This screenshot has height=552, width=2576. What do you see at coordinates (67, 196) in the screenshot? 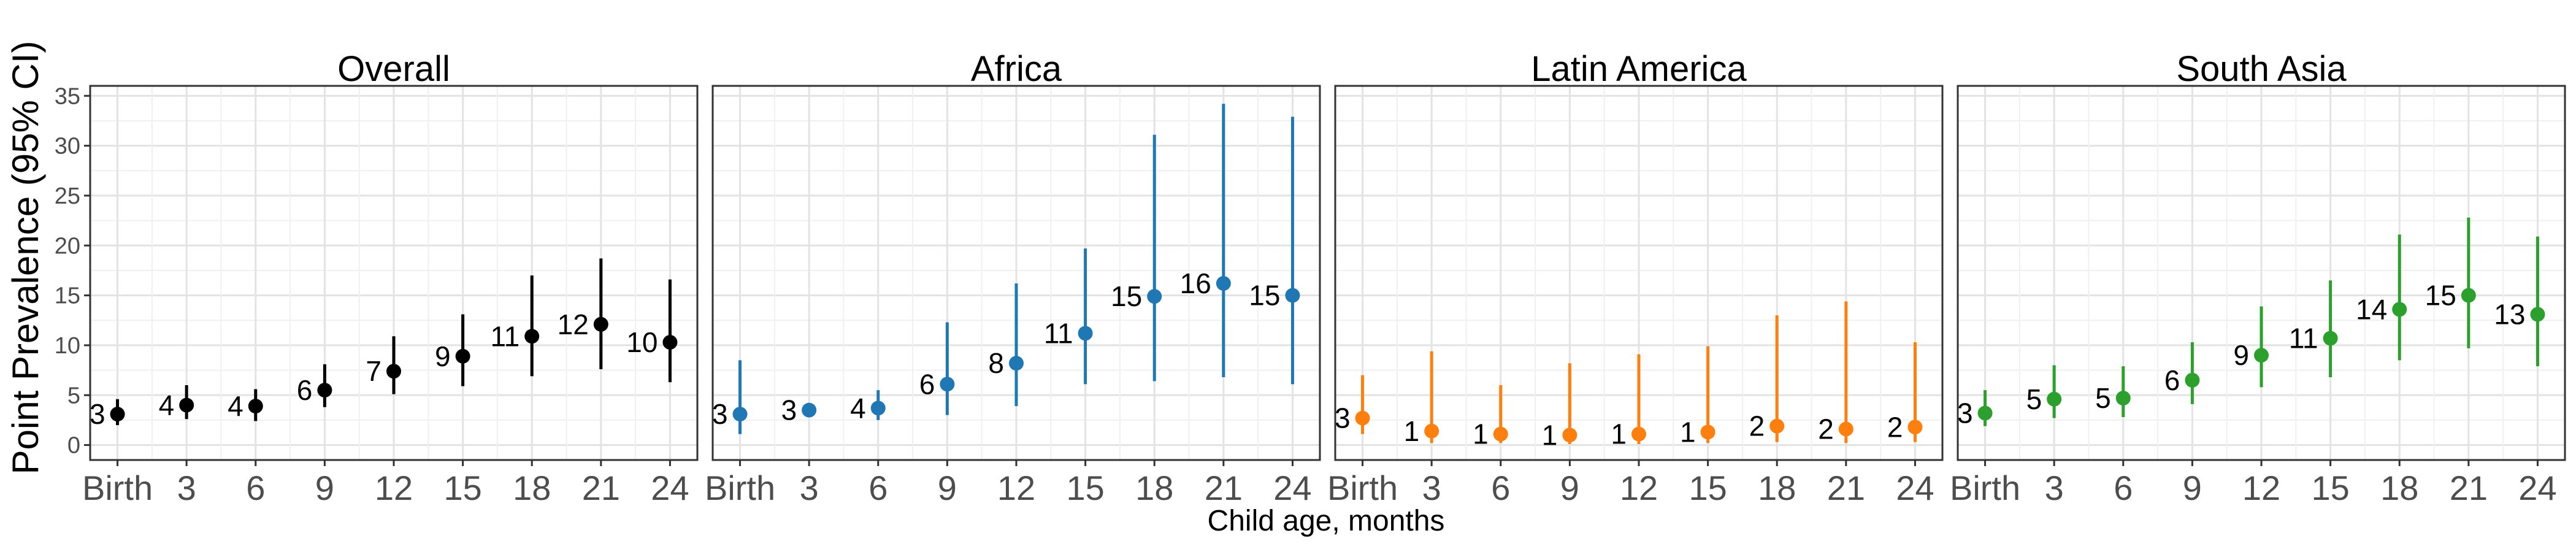
I see `y-tick-label: 25` at bounding box center [67, 196].